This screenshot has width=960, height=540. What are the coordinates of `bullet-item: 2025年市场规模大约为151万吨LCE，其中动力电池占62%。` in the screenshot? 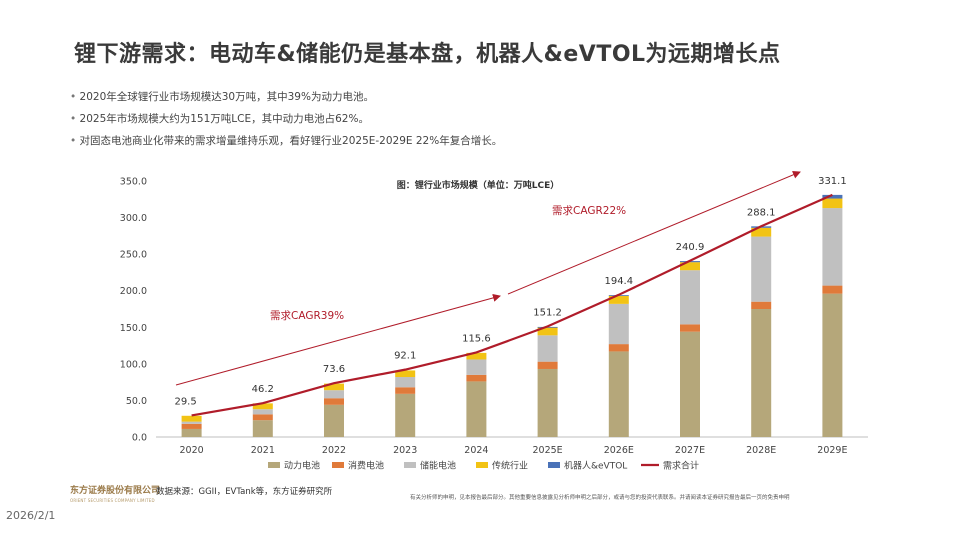 It's located at (286, 119).